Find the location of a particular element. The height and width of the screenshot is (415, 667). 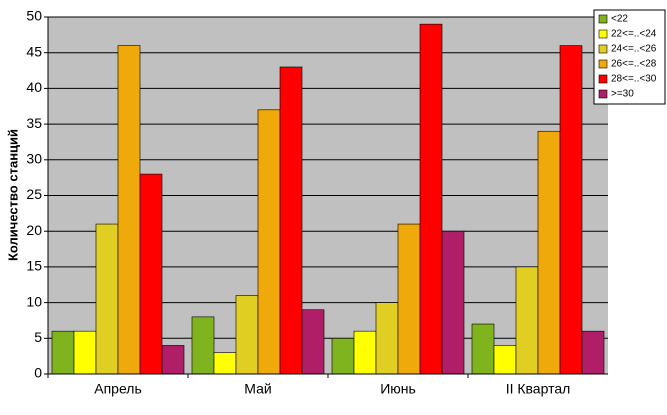

y-tick-label: 30 is located at coordinates (34, 159).